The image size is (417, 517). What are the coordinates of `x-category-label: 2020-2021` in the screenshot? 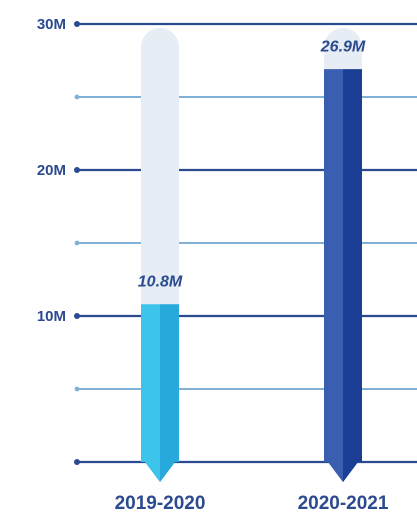 It's located at (343, 503).